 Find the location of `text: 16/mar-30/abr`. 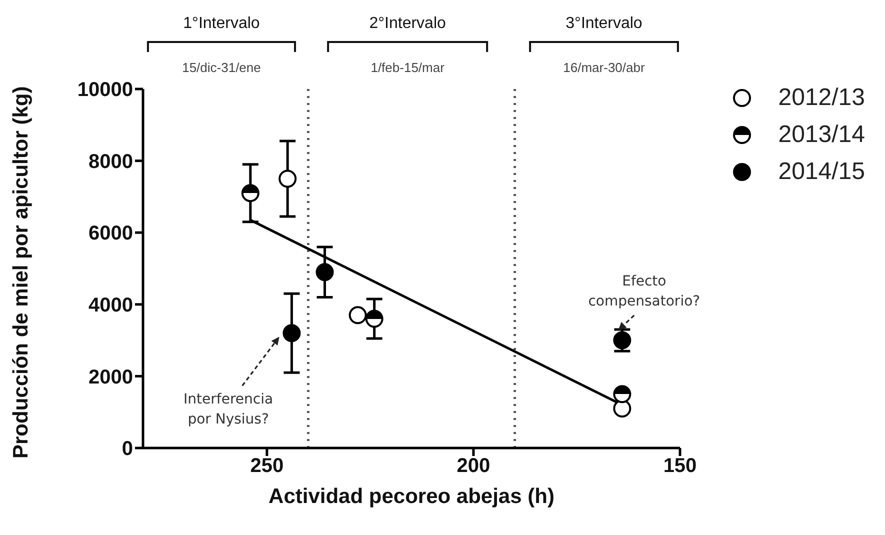

text: 16/mar-30/abr is located at coordinates (604, 67).